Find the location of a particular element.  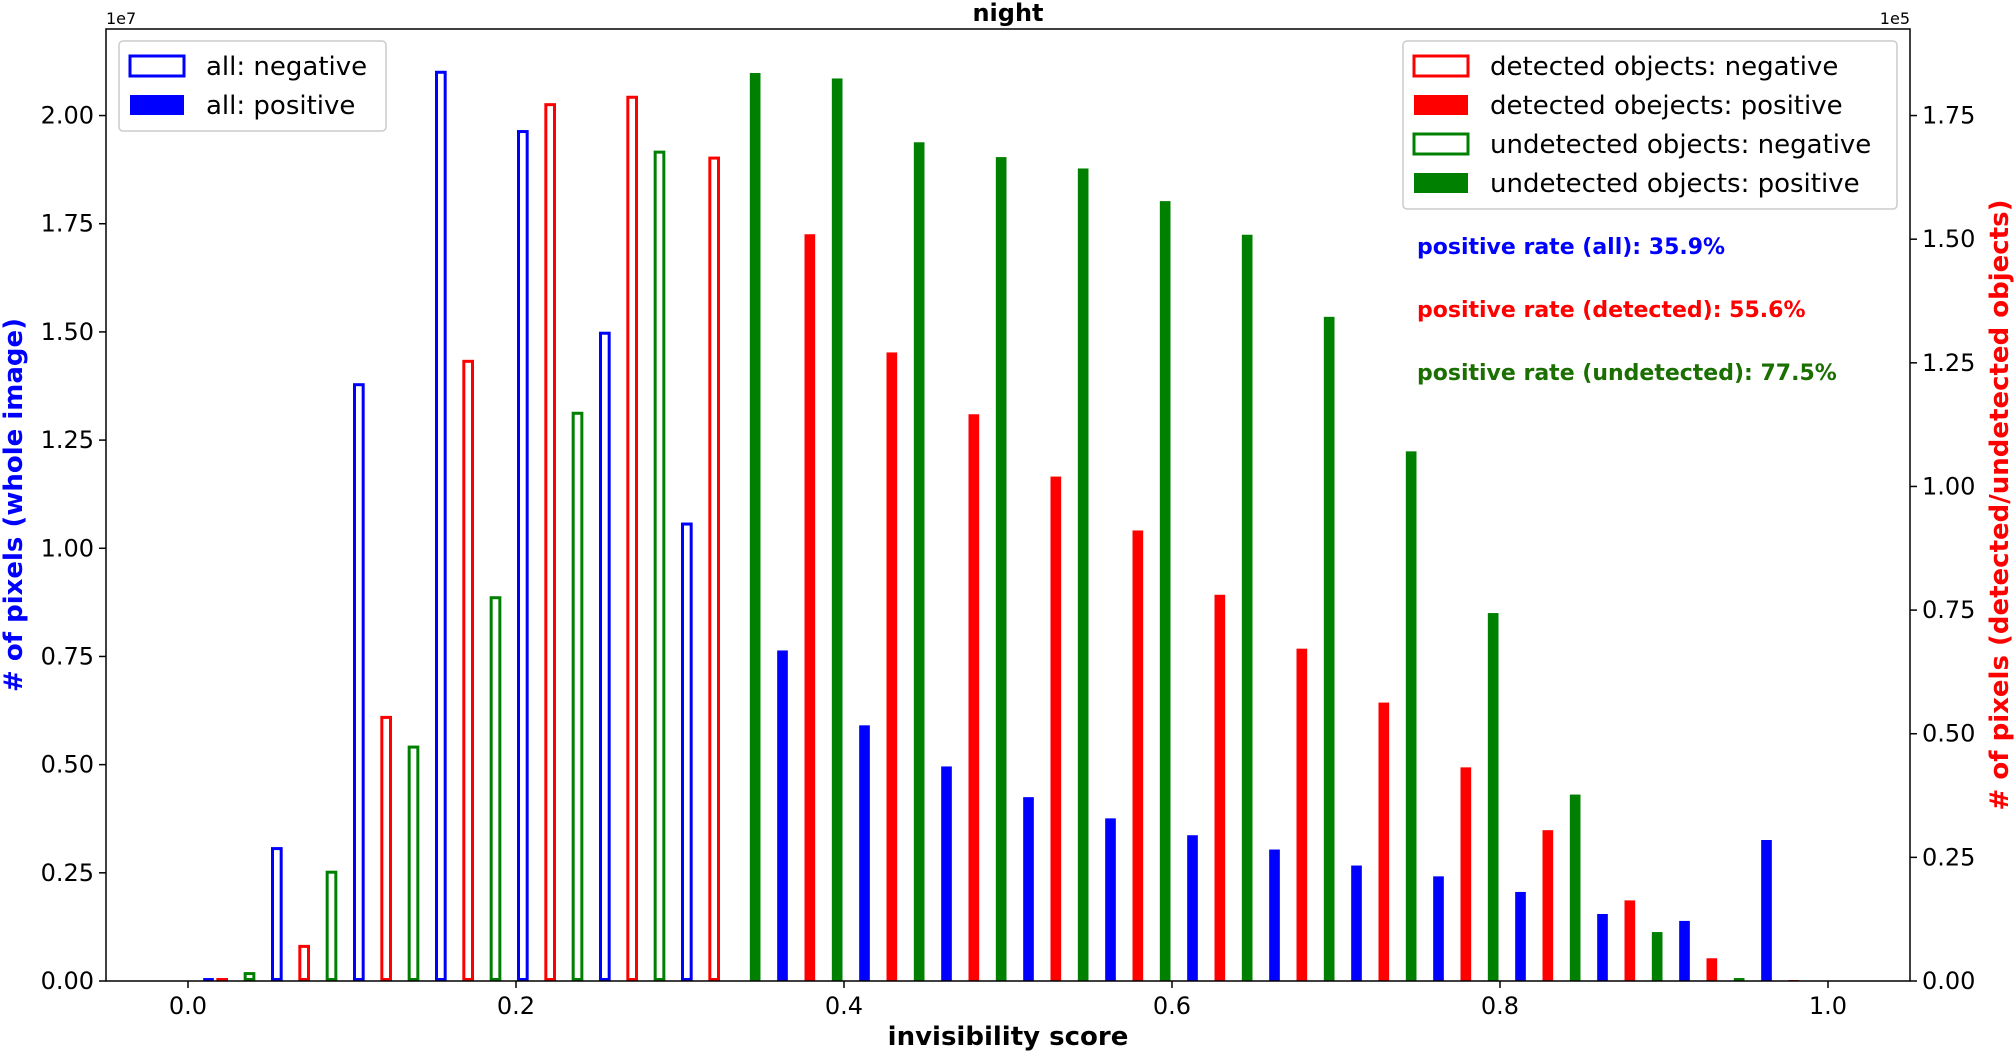

annotation-text: positive rate (undetected): 77.5% is located at coordinates (1627, 373).